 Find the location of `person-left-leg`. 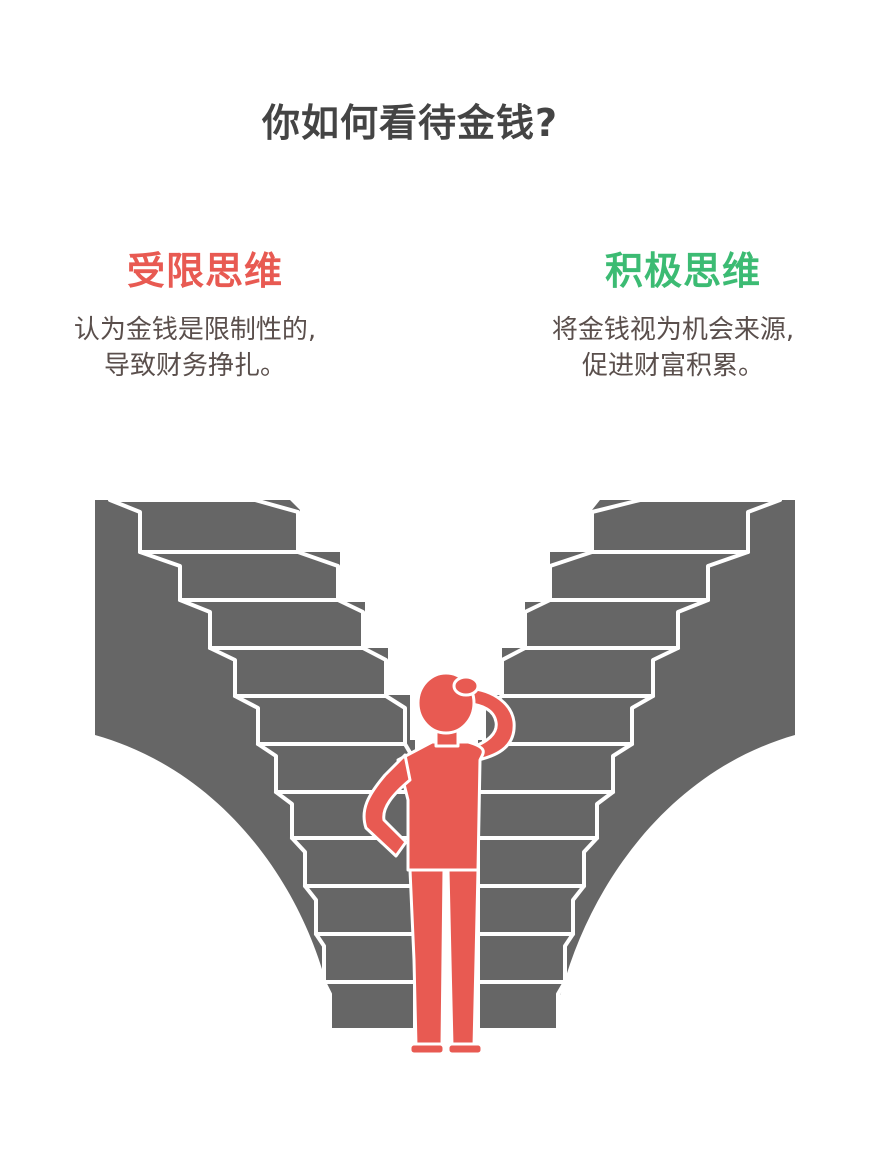

person-left-leg is located at coordinates (427, 958).